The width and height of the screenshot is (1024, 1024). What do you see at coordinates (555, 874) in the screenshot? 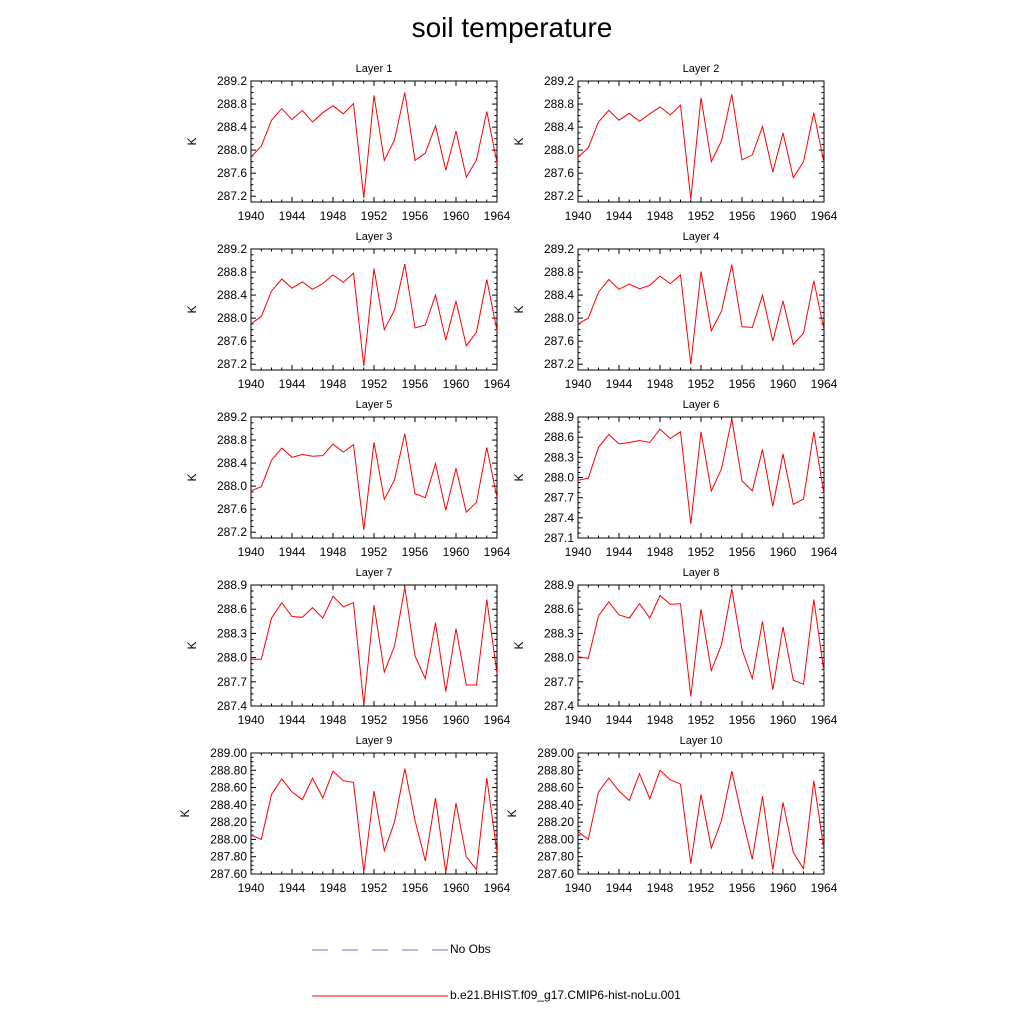
I see `y-tick-label: 287.60` at bounding box center [555, 874].